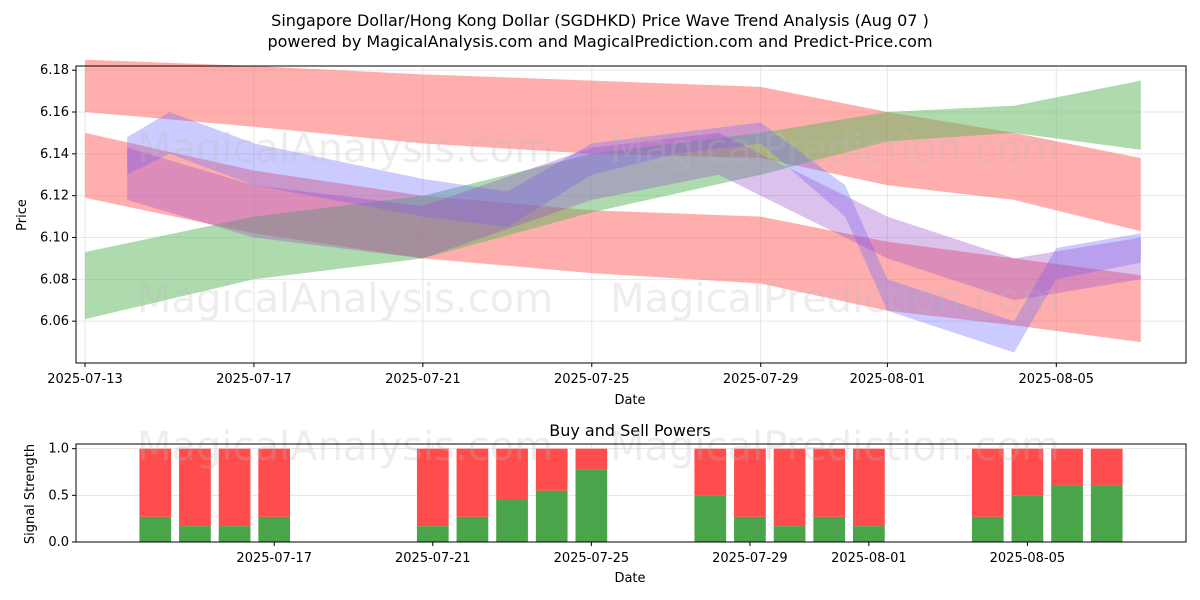 The image size is (1200, 600). What do you see at coordinates (345, 447) in the screenshot?
I see `watermark-left-signal: MagicalAnalysis.com` at bounding box center [345, 447].